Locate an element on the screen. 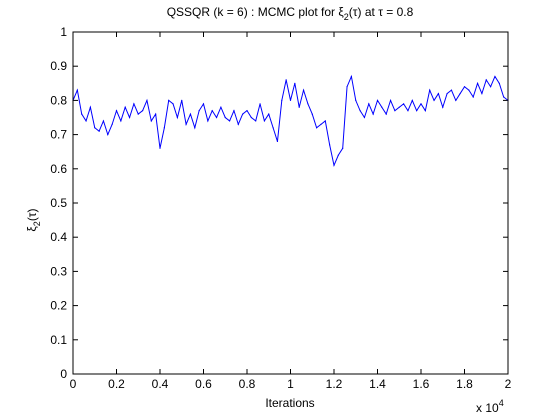  x-tick-label-0: 0 is located at coordinates (73, 384).